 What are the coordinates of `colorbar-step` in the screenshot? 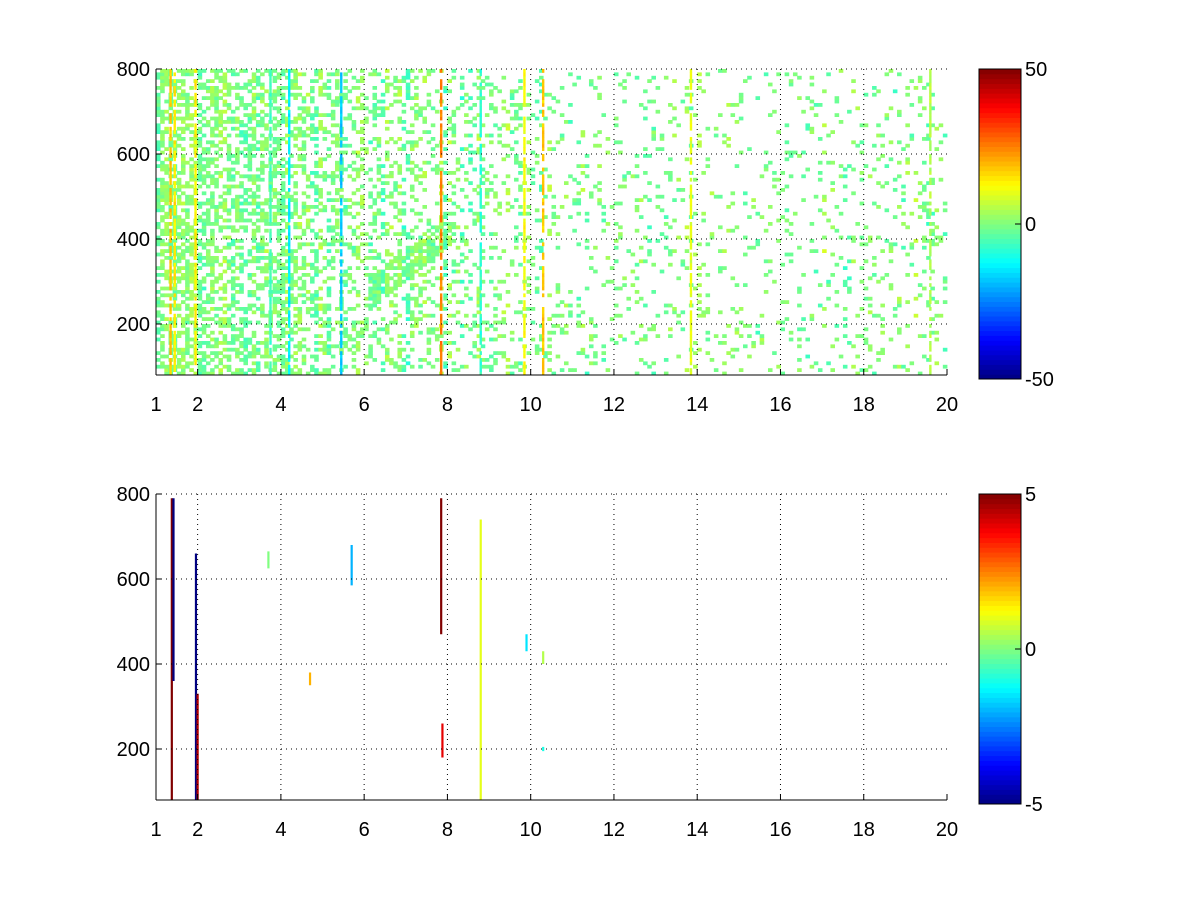 It's located at (1000, 260).